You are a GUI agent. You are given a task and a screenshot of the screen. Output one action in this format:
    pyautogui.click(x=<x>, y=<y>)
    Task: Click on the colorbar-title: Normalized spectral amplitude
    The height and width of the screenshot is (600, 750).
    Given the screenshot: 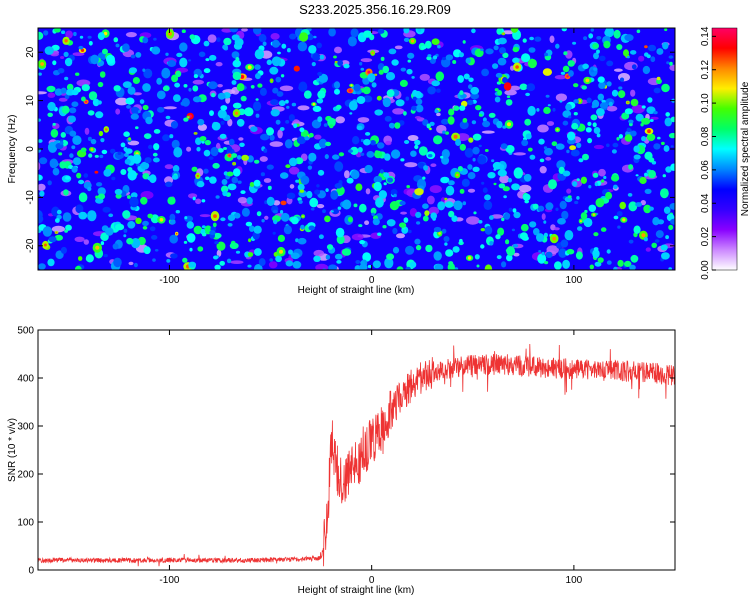 What is the action you would take?
    pyautogui.click(x=745, y=148)
    